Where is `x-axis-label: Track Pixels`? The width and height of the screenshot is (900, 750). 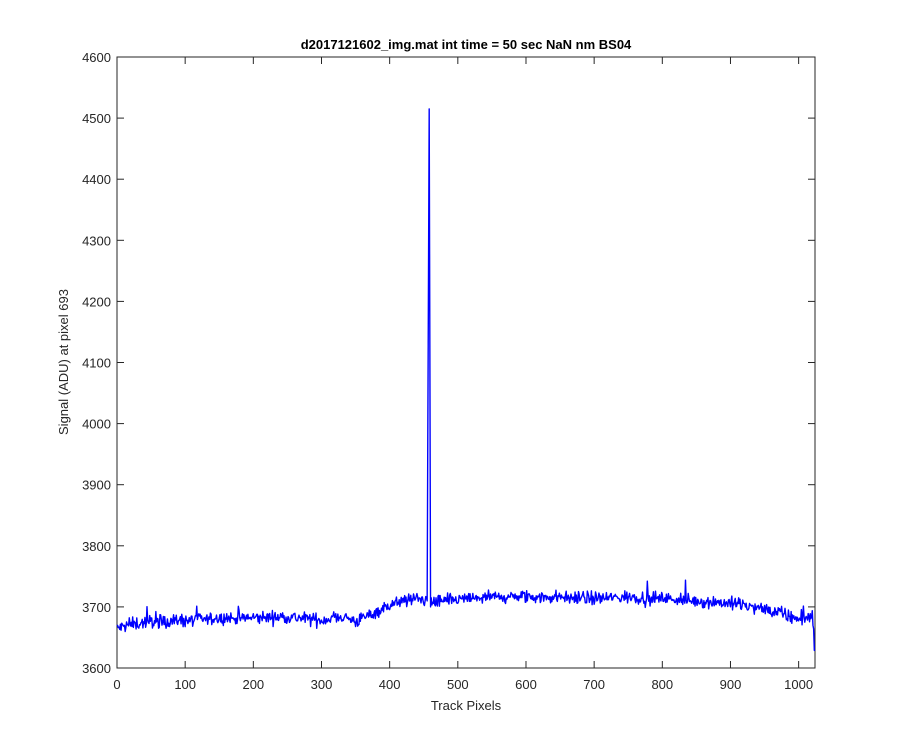
x-axis-label: Track Pixels is located at coordinates (466, 705).